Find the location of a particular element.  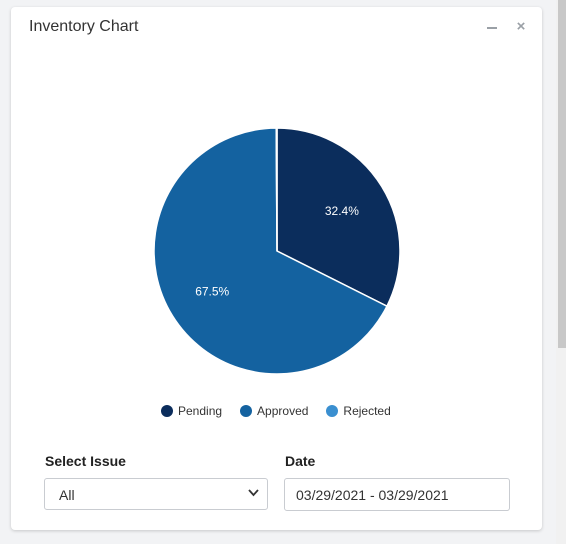

legend-dot-rejected is located at coordinates (332, 411).